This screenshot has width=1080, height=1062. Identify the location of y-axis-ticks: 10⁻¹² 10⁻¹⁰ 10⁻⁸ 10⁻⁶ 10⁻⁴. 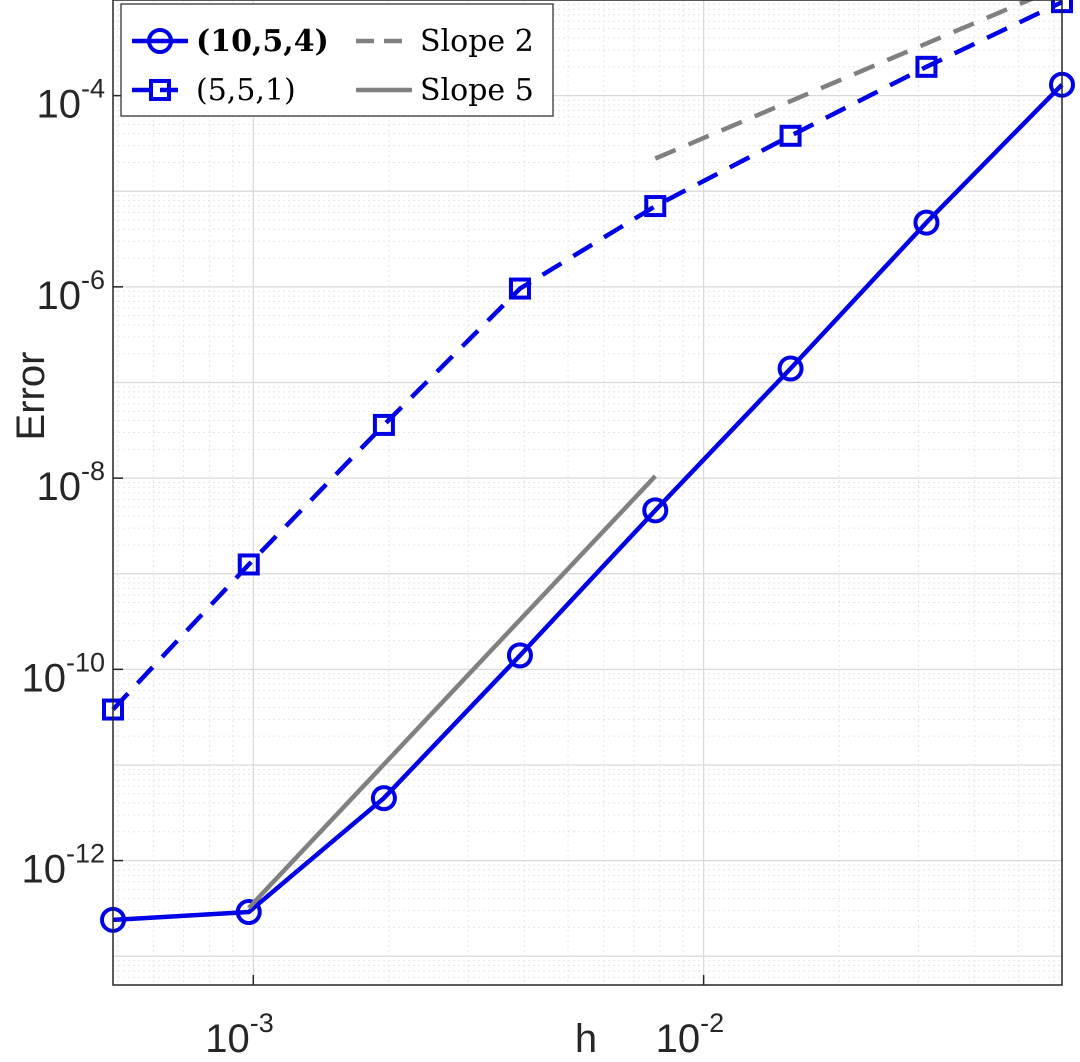
(72, 483).